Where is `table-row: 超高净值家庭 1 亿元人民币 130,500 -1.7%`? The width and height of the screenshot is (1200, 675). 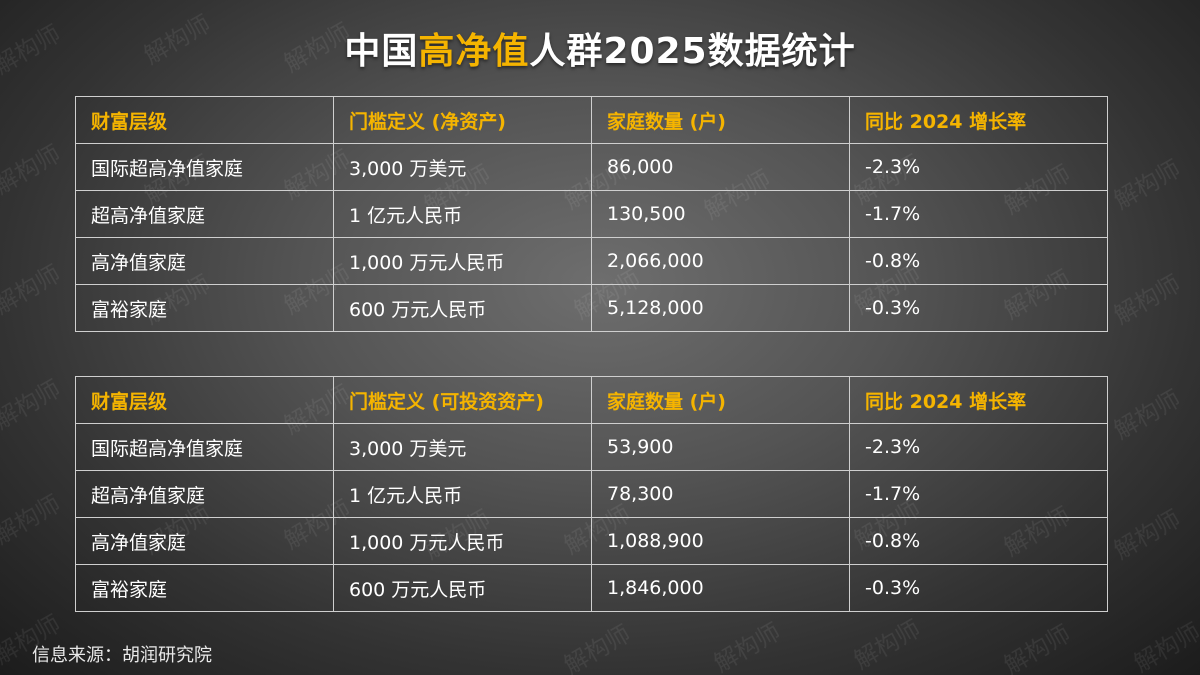 table-row: 超高净值家庭 1 亿元人民币 130,500 -1.7% is located at coordinates (591, 214).